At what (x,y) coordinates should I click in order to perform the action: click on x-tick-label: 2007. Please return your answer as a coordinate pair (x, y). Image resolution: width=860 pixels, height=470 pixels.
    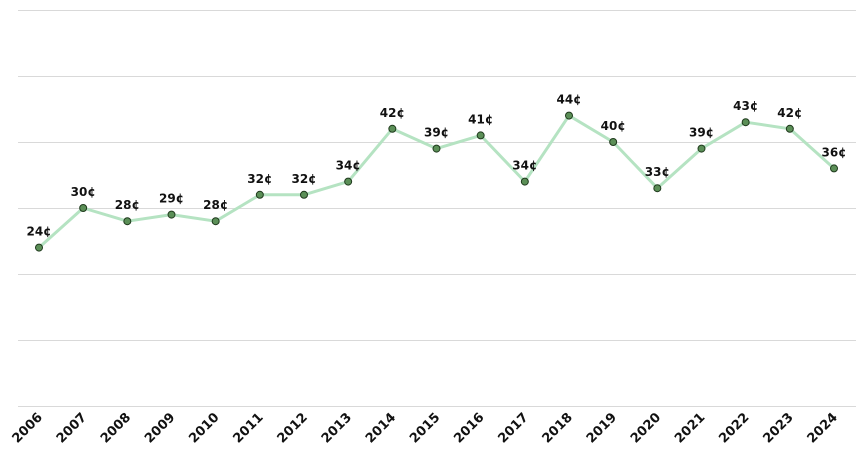
    Looking at the image, I should click on (72, 428).